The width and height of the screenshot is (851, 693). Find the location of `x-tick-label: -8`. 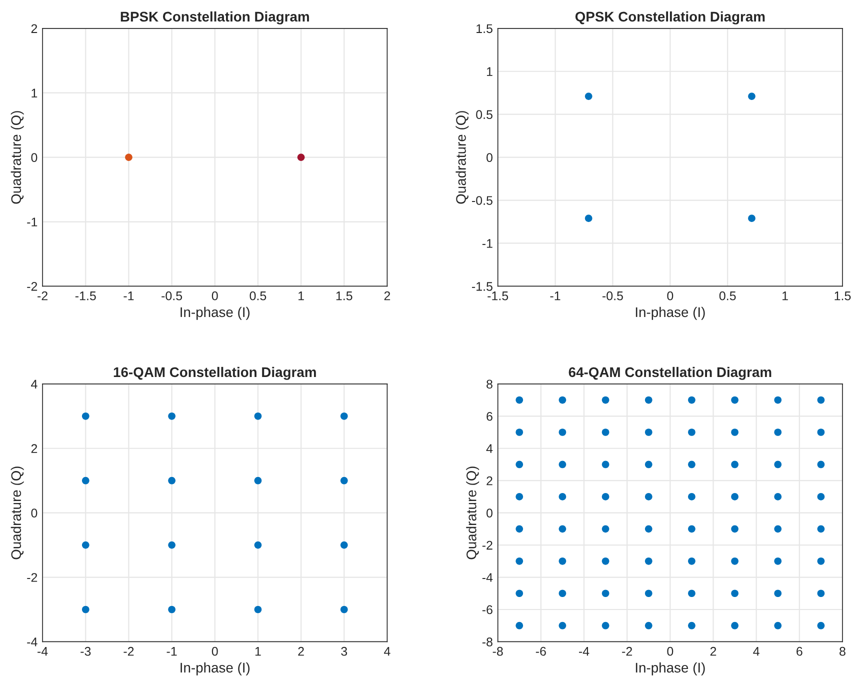

x-tick-label: -8 is located at coordinates (497, 651).